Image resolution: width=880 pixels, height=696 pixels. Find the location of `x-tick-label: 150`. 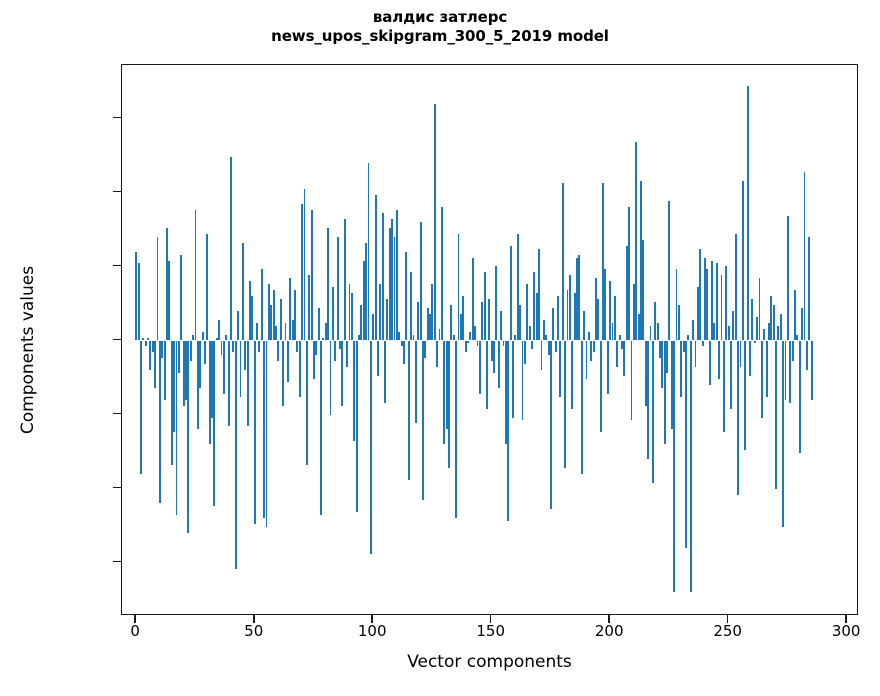

x-tick-label: 150 is located at coordinates (490, 631).